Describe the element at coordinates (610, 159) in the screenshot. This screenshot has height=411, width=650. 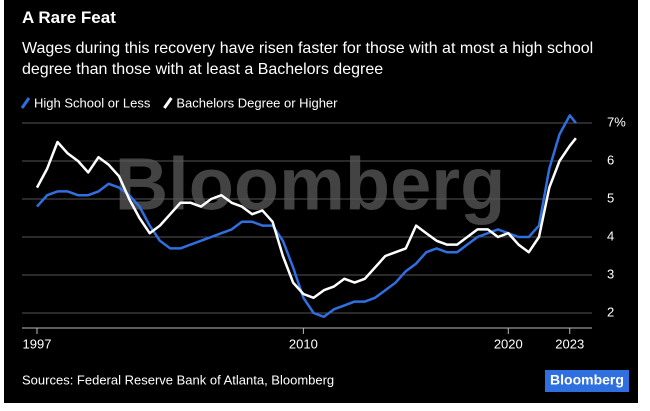
I see `y-tick-label: 6` at that location.